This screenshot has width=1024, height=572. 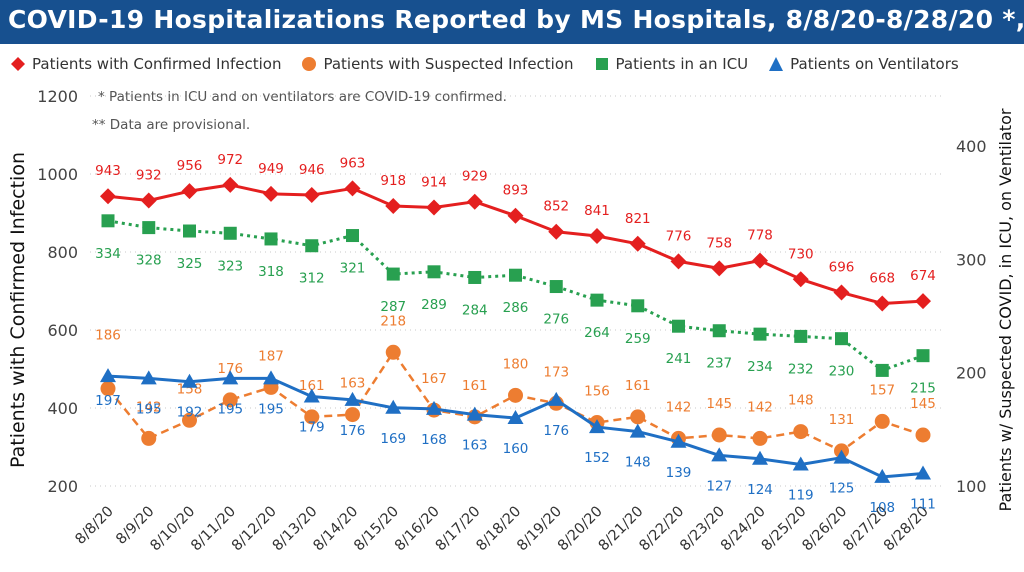 What do you see at coordinates (863, 64) in the screenshot?
I see `legend-item-ventilators: Patients on Ventilators` at bounding box center [863, 64].